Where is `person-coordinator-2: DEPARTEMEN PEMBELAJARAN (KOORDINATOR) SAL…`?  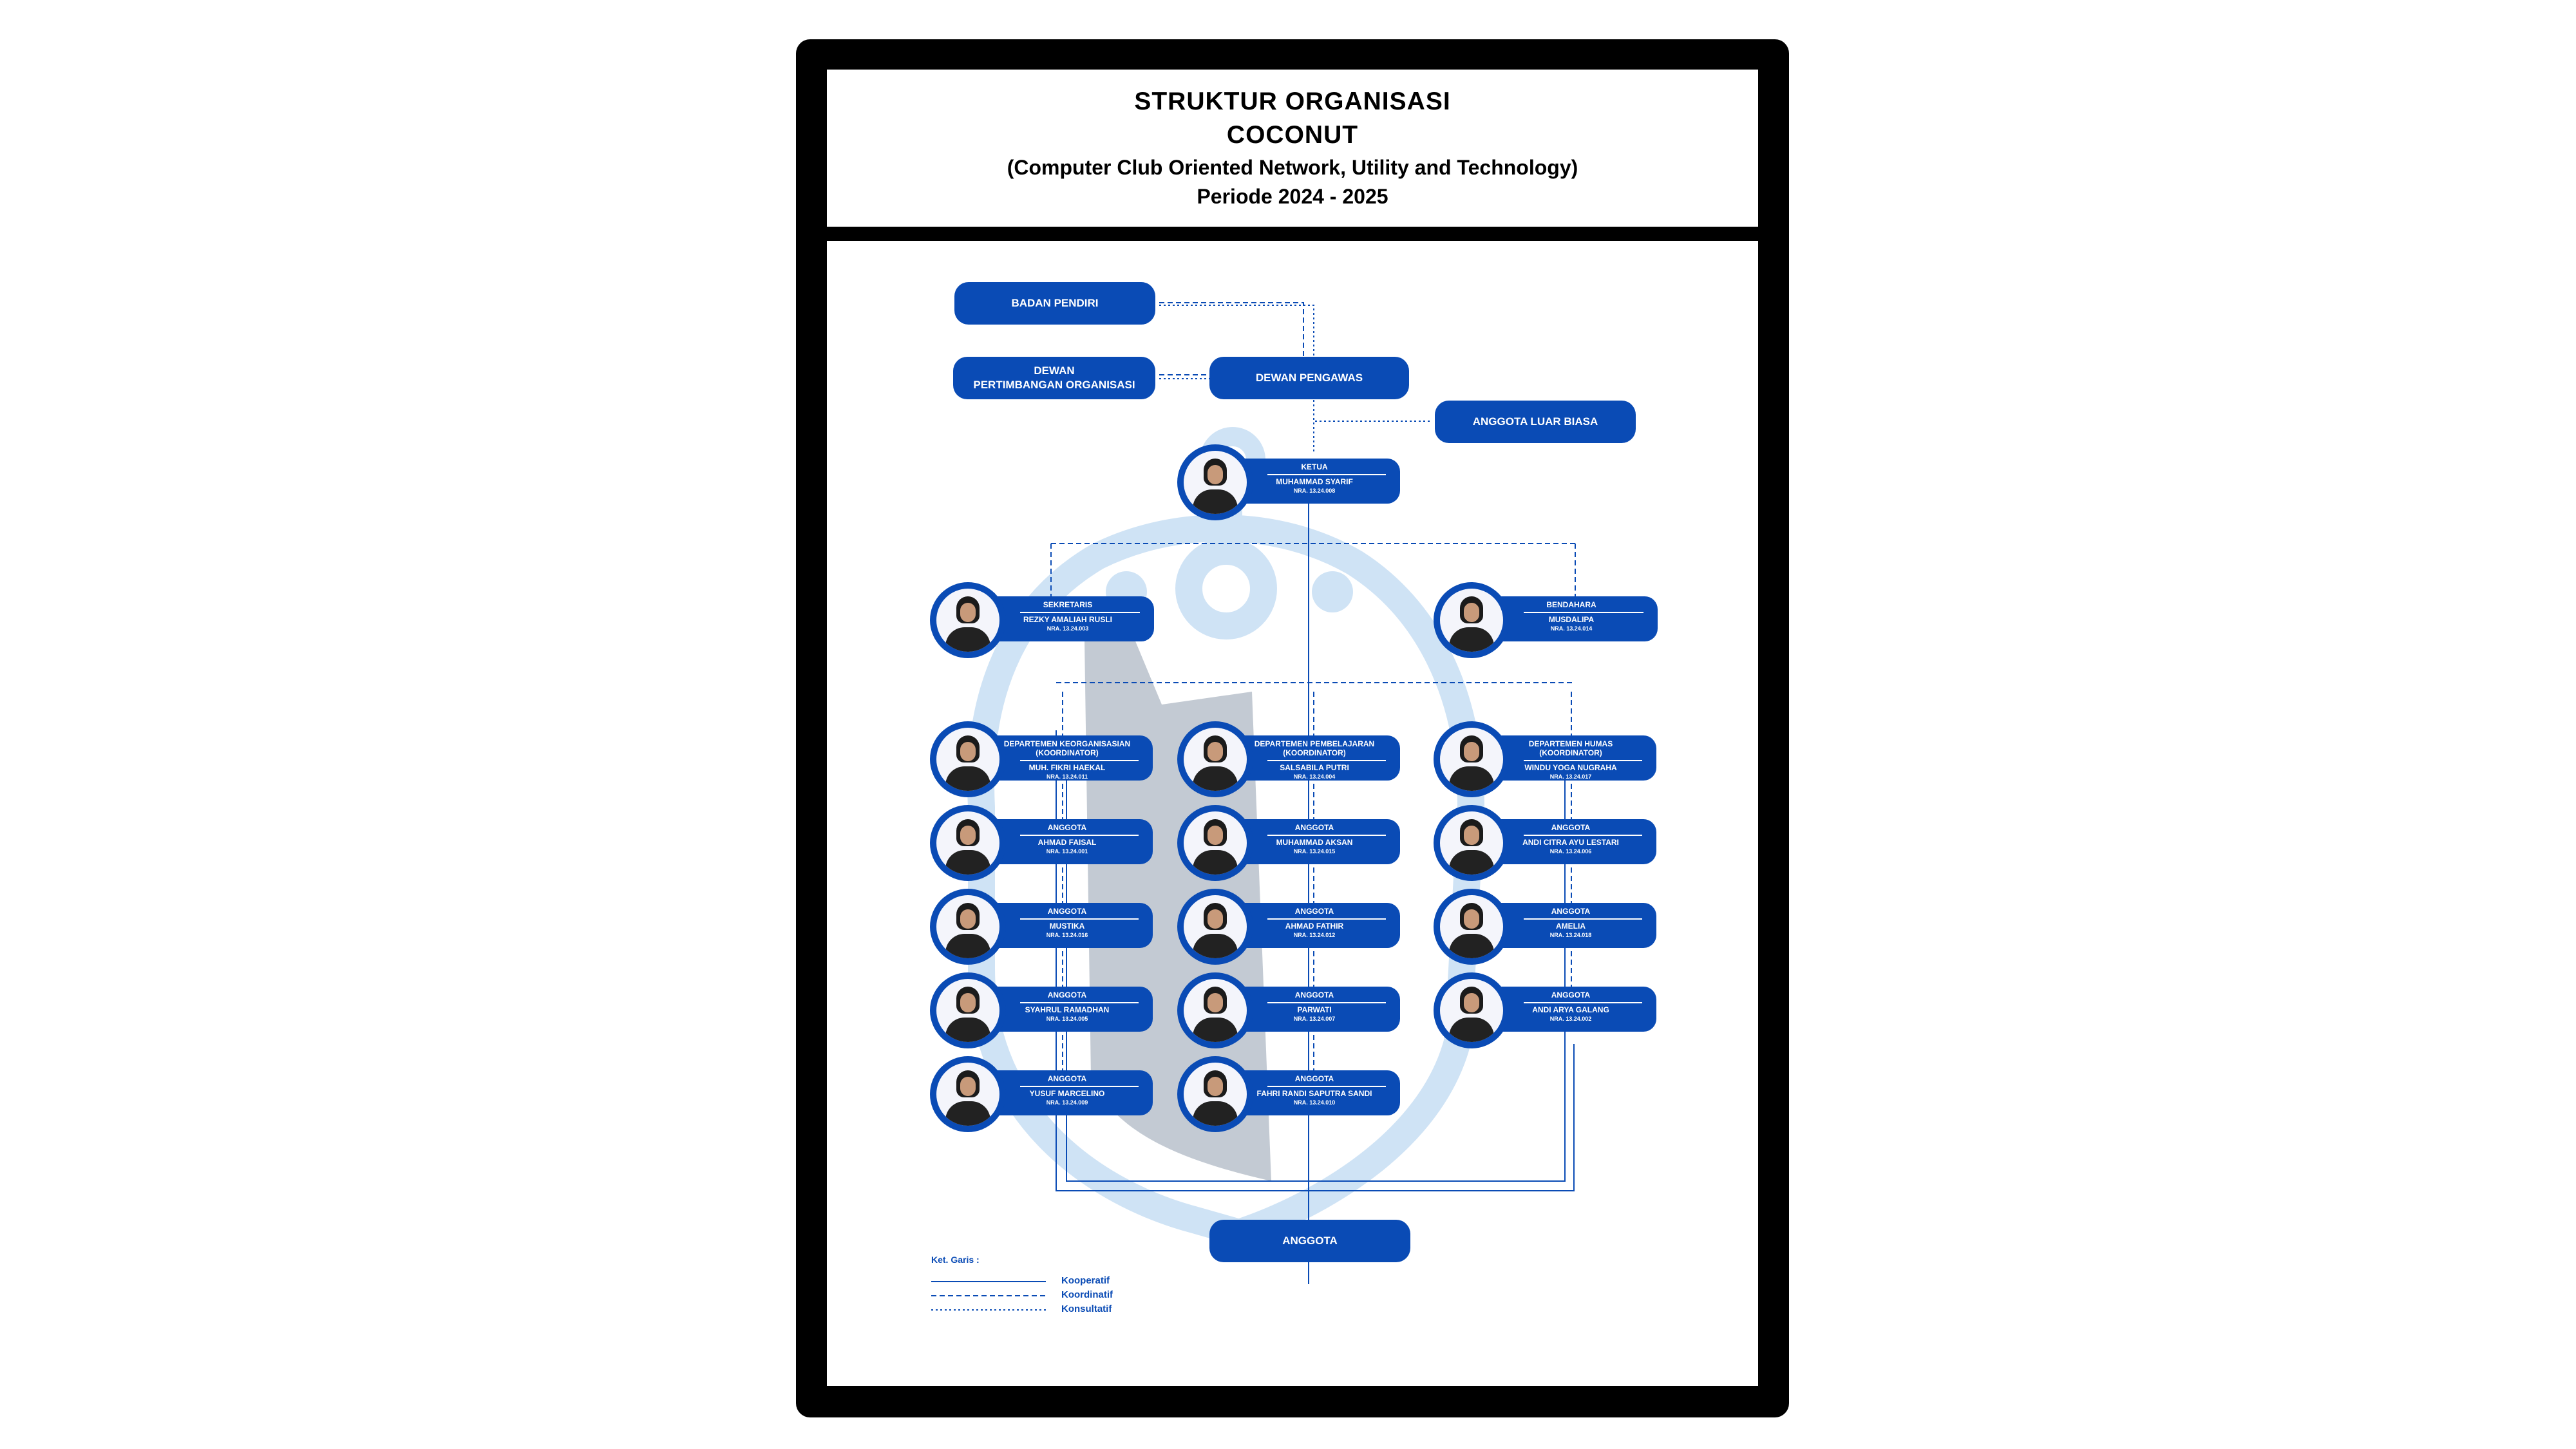 person-coordinator-2: DEPARTEMEN PEMBELAJARAN (KOORDINATOR) SAL… is located at coordinates (1288, 759).